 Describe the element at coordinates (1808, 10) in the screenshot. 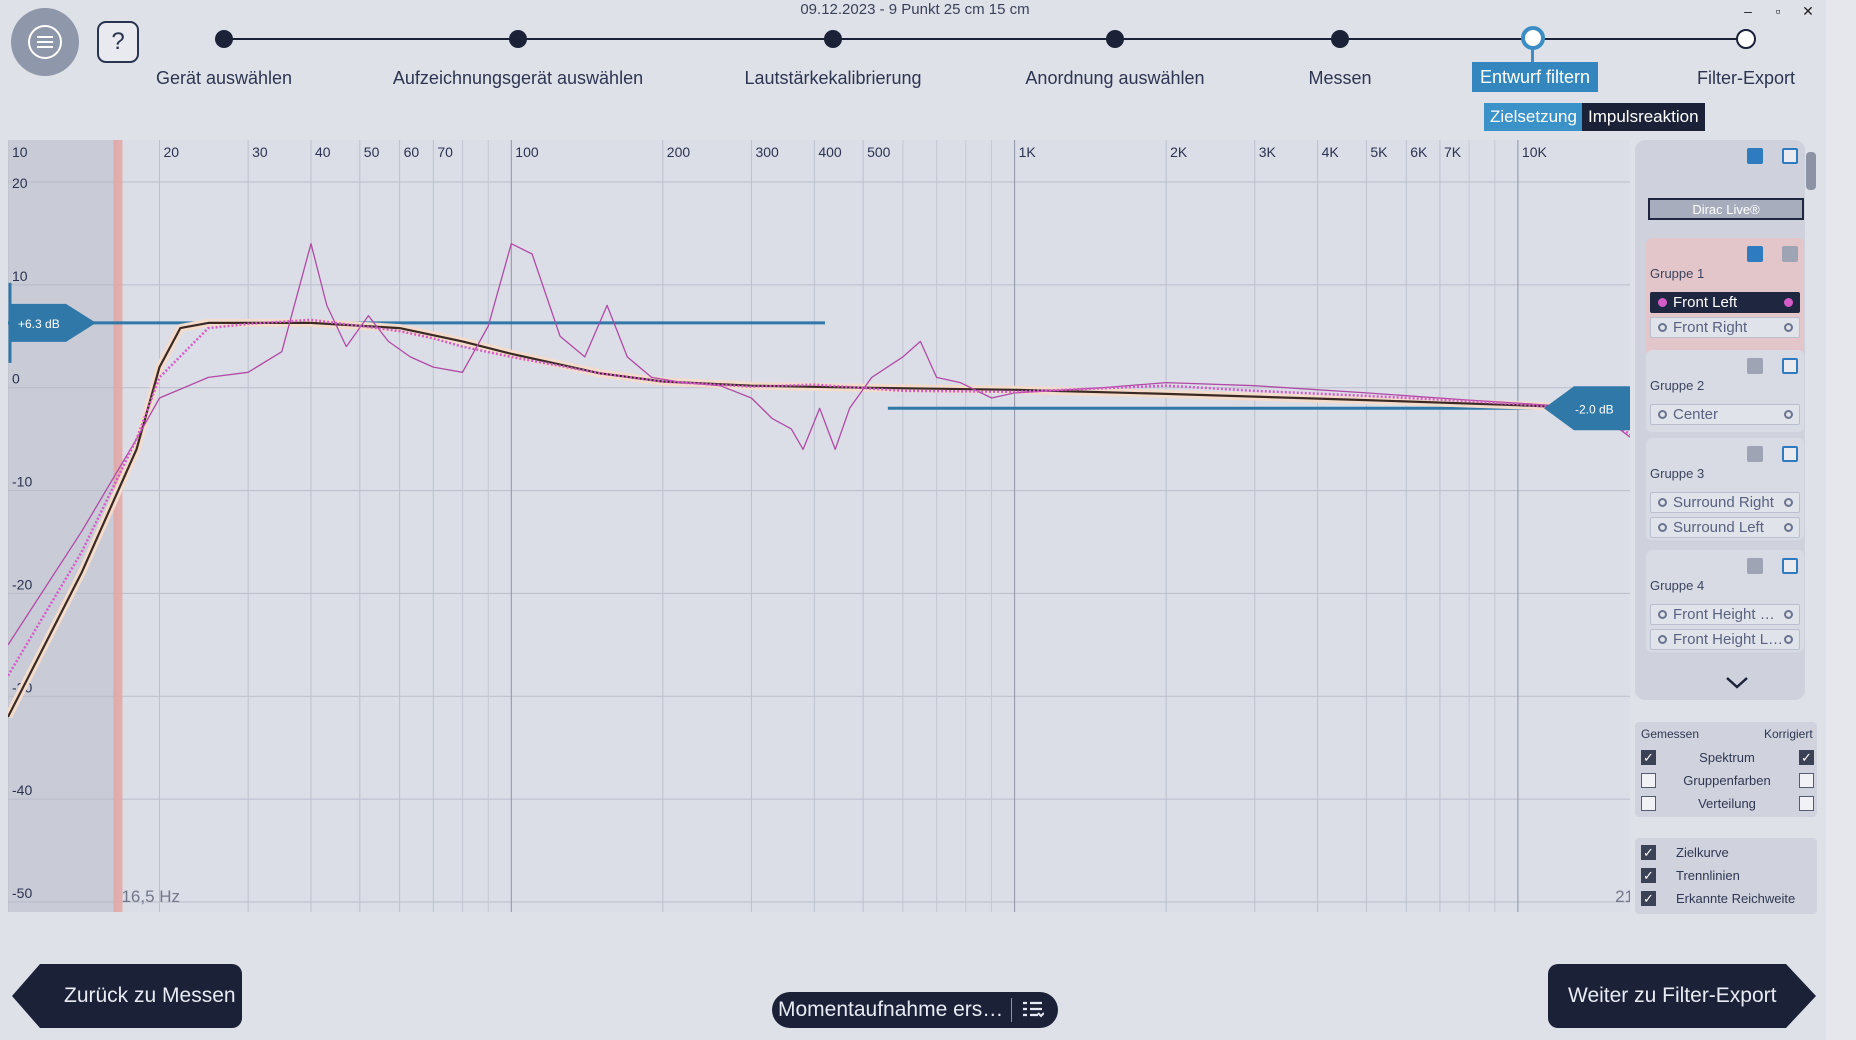

I see `close-button: ✕` at that location.